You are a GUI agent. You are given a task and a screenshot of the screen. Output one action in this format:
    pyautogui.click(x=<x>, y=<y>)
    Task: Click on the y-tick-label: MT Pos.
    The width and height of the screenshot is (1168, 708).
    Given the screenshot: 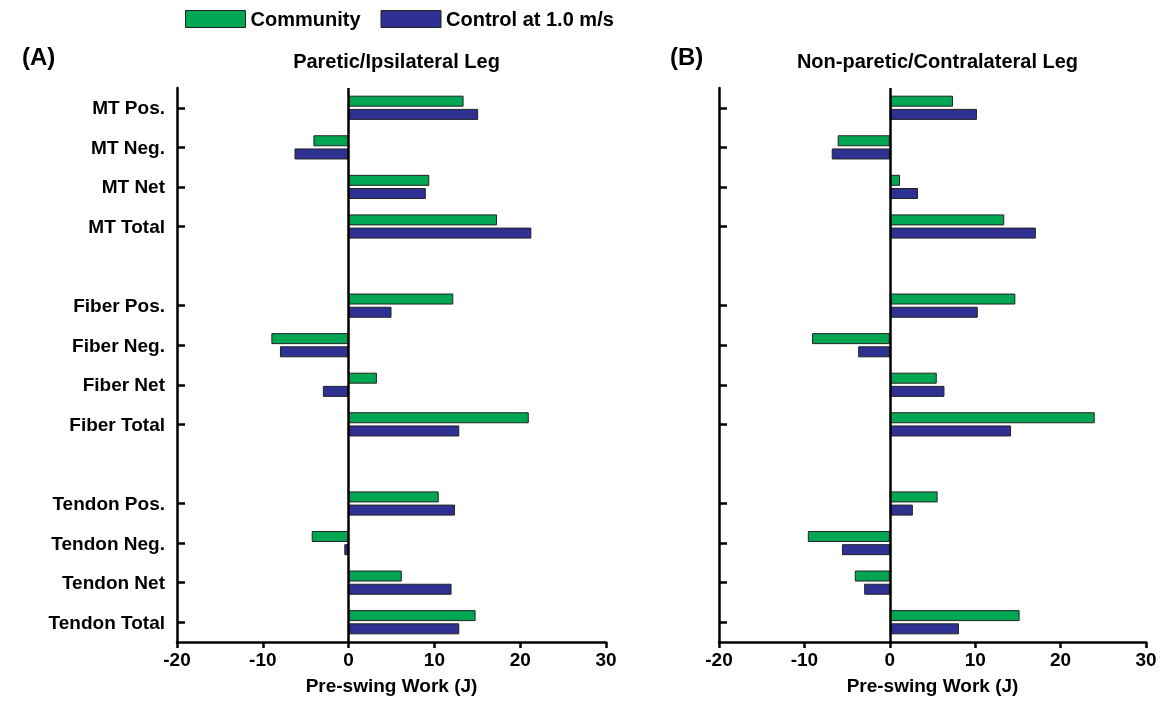 What is the action you would take?
    pyautogui.click(x=128, y=108)
    